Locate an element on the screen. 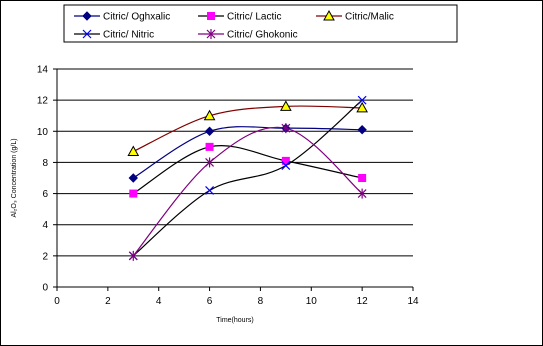 The height and width of the screenshot is (346, 543). legend-box is located at coordinates (260, 23).